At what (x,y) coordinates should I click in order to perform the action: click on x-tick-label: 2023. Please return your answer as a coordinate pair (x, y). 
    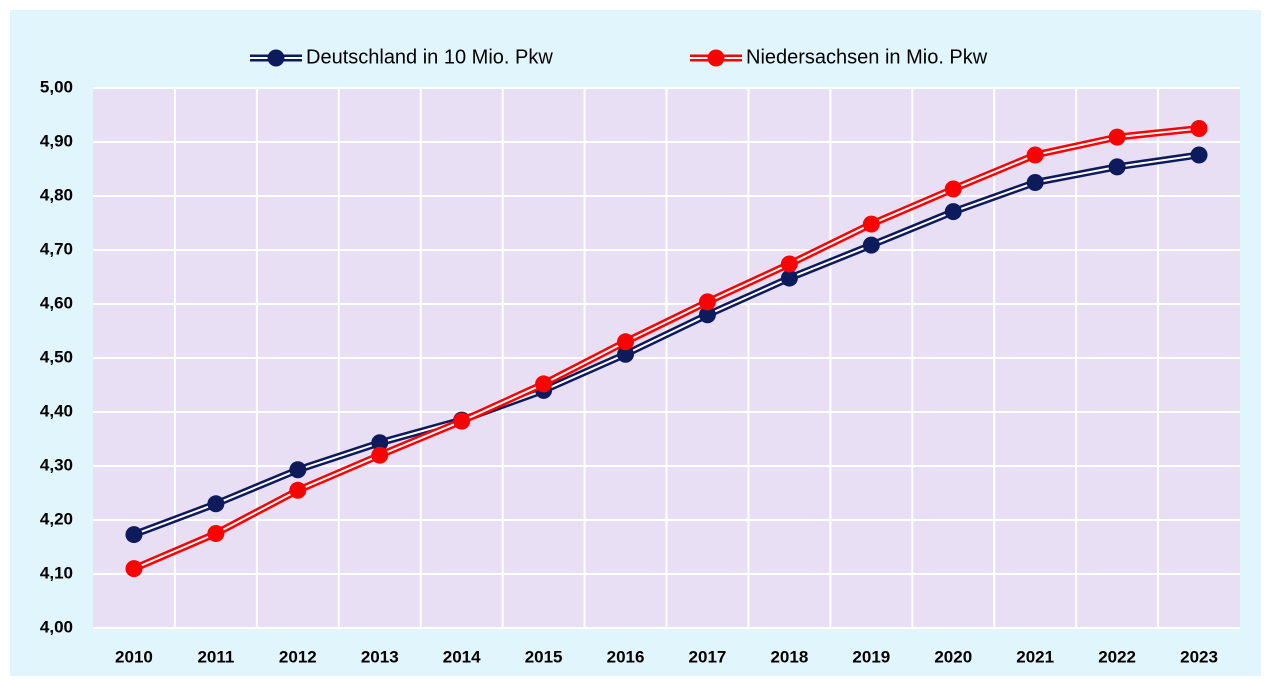
    Looking at the image, I should click on (1199, 656).